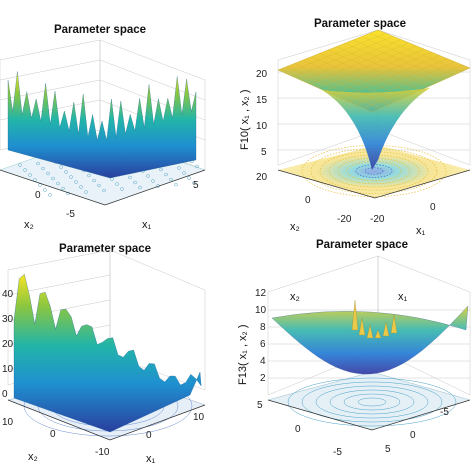 Image resolution: width=474 pixels, height=474 pixels. Describe the element at coordinates (403, 297) in the screenshot. I see `chart-4-x-label: x₁` at that location.